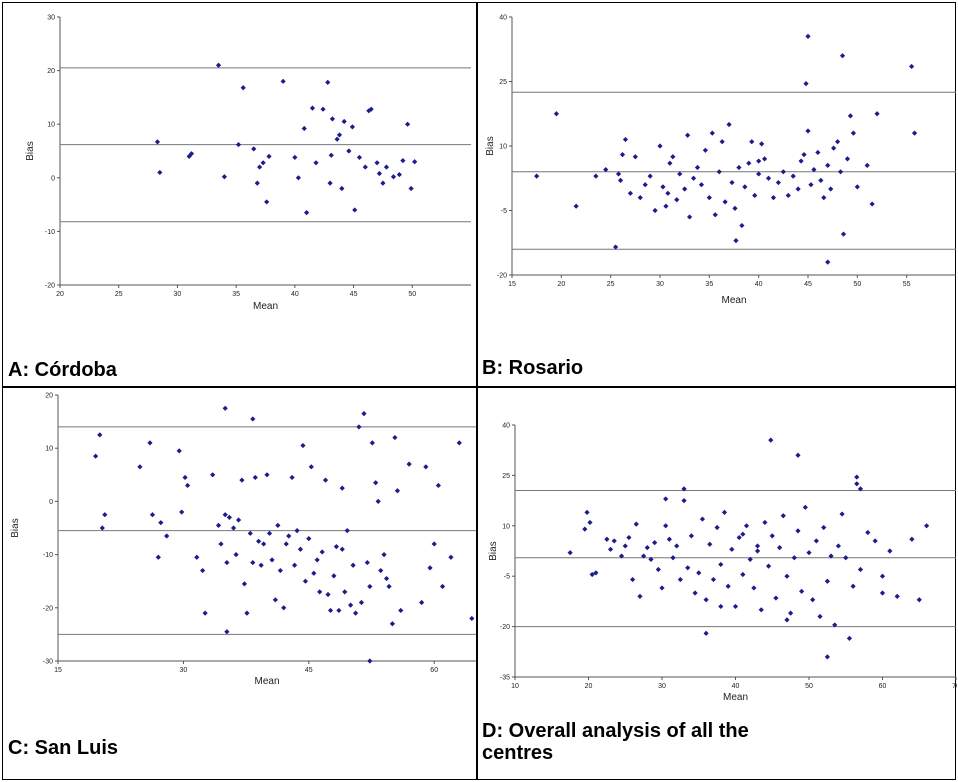 This screenshot has height=782, width=958. I want to click on x-tick-label: 15, so click(512, 284).